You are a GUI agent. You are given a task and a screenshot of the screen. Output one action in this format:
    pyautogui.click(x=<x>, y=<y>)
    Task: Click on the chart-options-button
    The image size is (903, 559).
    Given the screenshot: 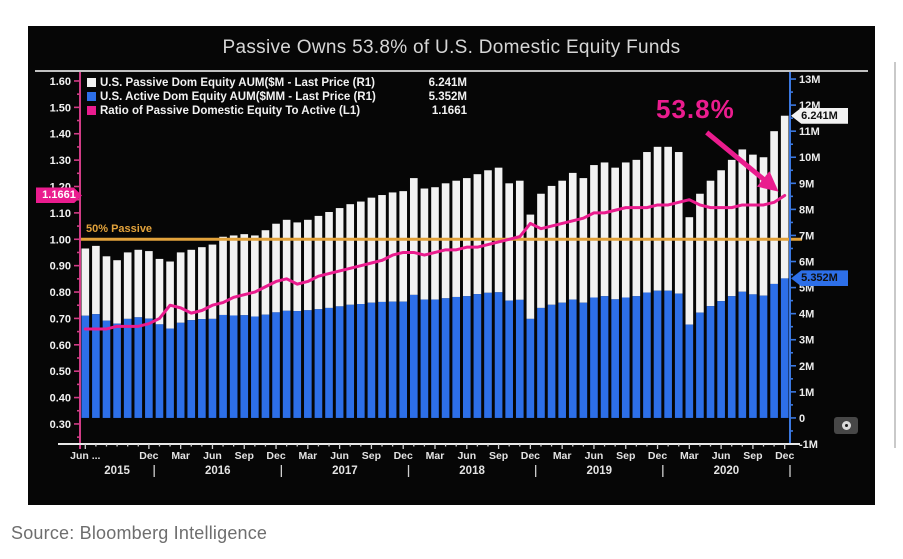 What is the action you would take?
    pyautogui.click(x=846, y=425)
    